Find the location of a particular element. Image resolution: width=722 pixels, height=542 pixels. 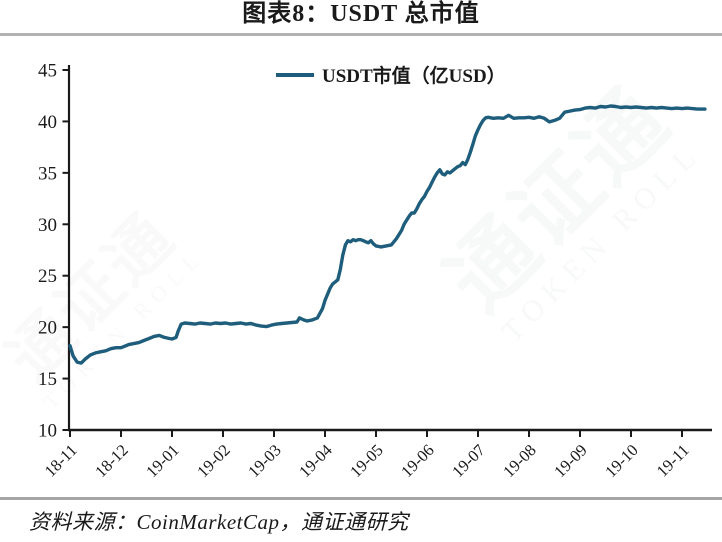

x-axis-tick-label: 19-07 is located at coordinates (468, 460).